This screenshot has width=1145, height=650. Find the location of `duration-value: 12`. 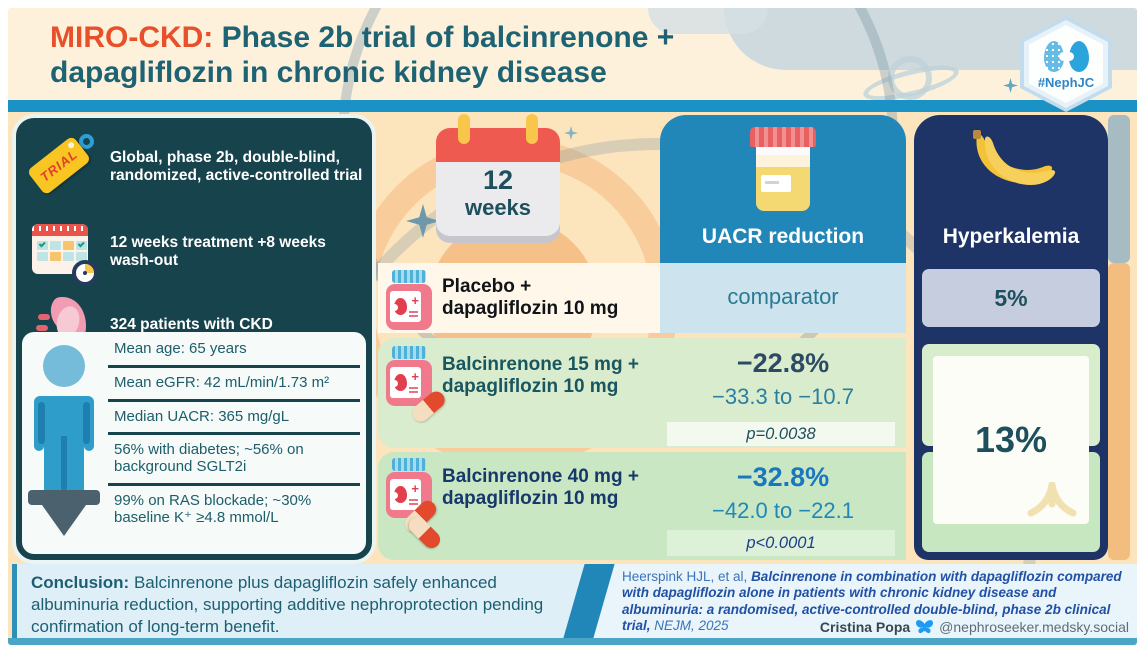

duration-value: 12 is located at coordinates (498, 180).